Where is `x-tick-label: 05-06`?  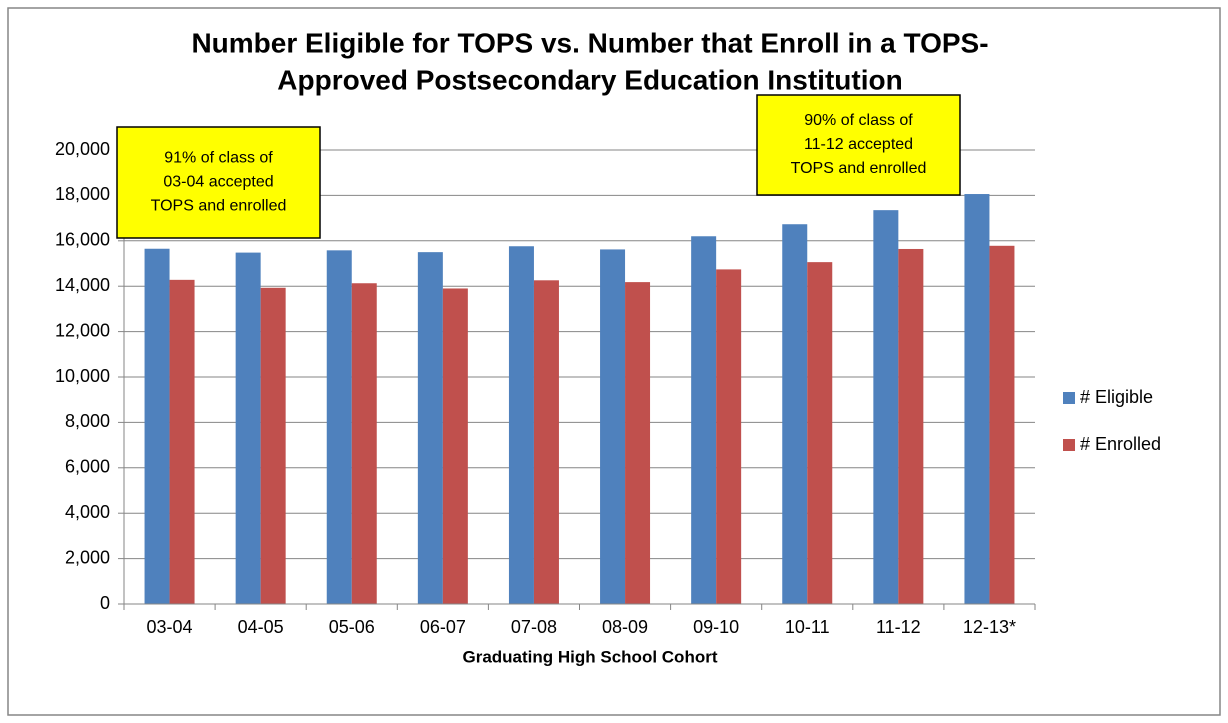 x-tick-label: 05-06 is located at coordinates (352, 627).